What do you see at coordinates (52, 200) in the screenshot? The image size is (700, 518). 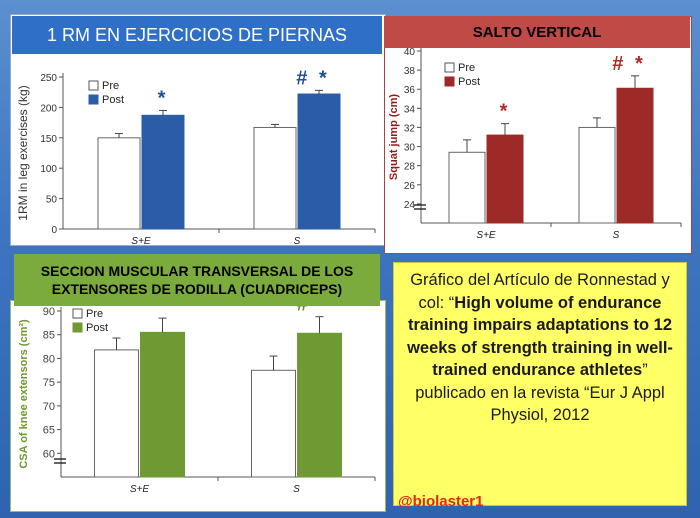 I see `y-tick-label: 50` at bounding box center [52, 200].